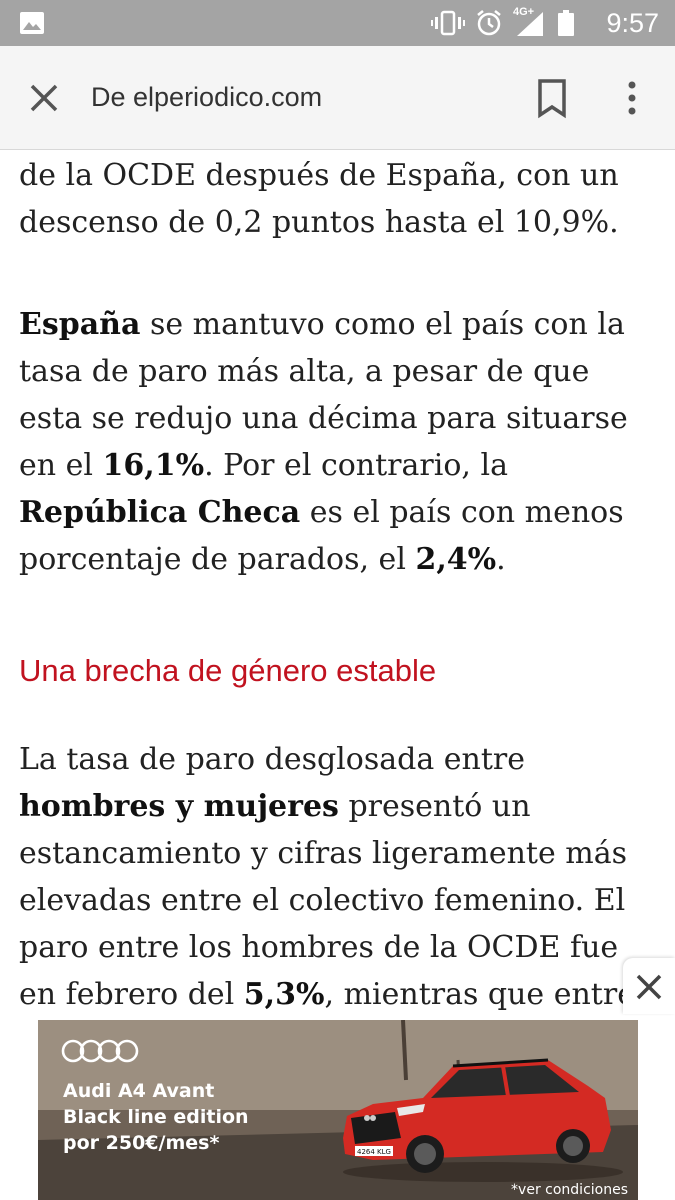 This screenshot has height=1200, width=675. Describe the element at coordinates (632, 23) in the screenshot. I see `status-time: 9:57` at that location.